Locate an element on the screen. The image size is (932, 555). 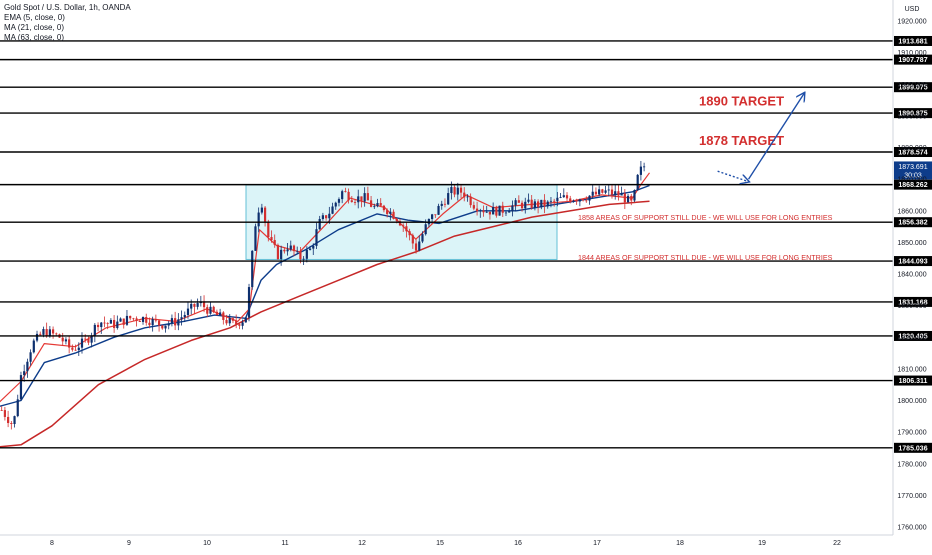
level-price-label: 1856.382 is located at coordinates (912, 223).